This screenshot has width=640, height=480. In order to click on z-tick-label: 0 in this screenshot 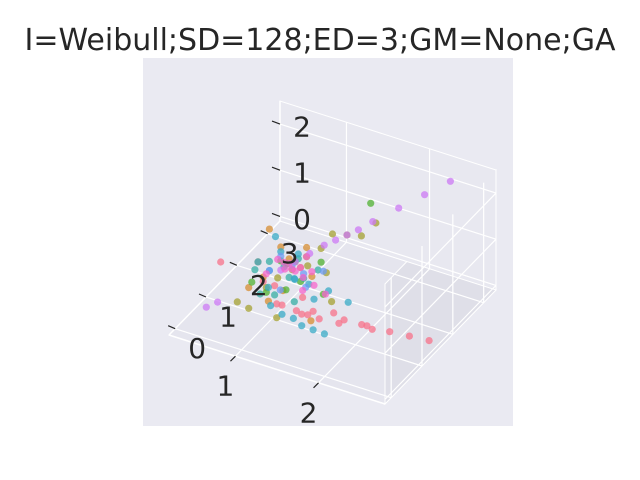, I will do `click(302, 219)`.